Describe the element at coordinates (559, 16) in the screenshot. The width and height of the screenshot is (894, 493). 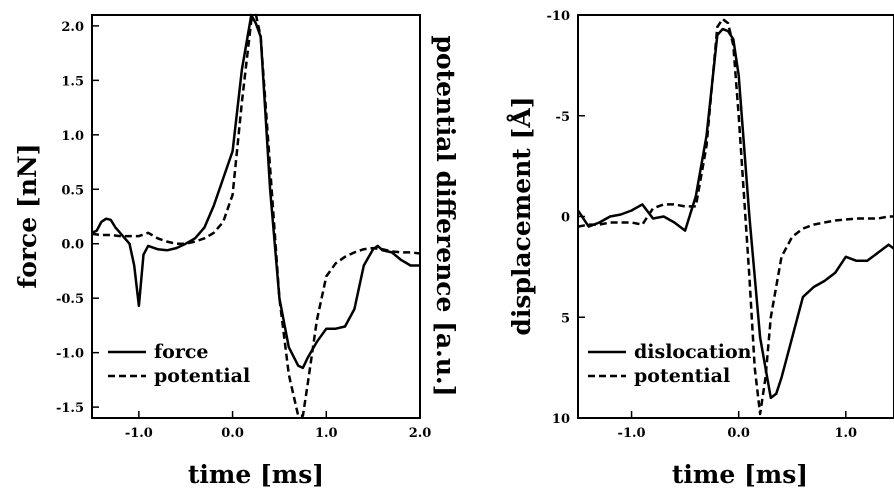
I see `y-tick-label: -10` at that location.